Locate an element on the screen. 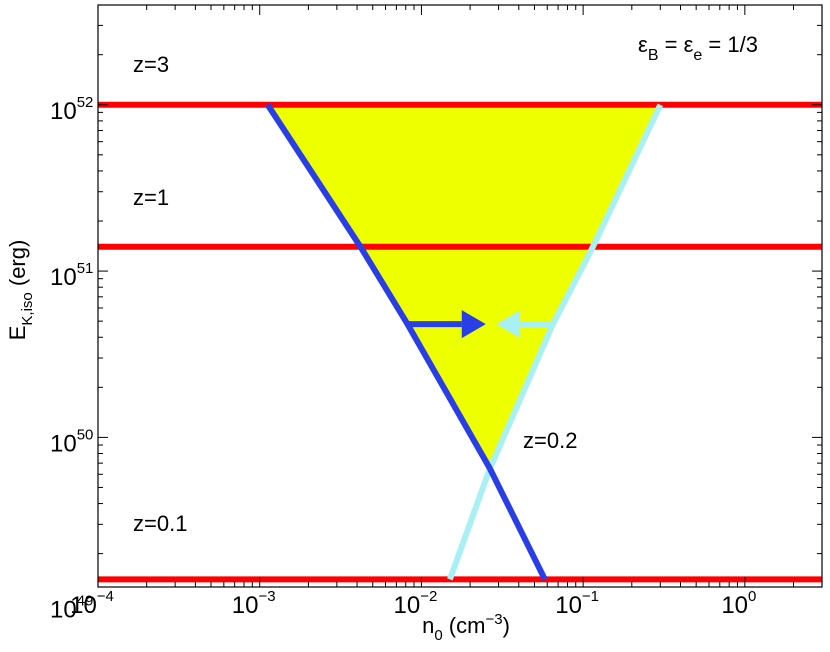 This screenshot has height=652, width=830. x-axis-title: n0 (cm−3) is located at coordinates (466, 627).